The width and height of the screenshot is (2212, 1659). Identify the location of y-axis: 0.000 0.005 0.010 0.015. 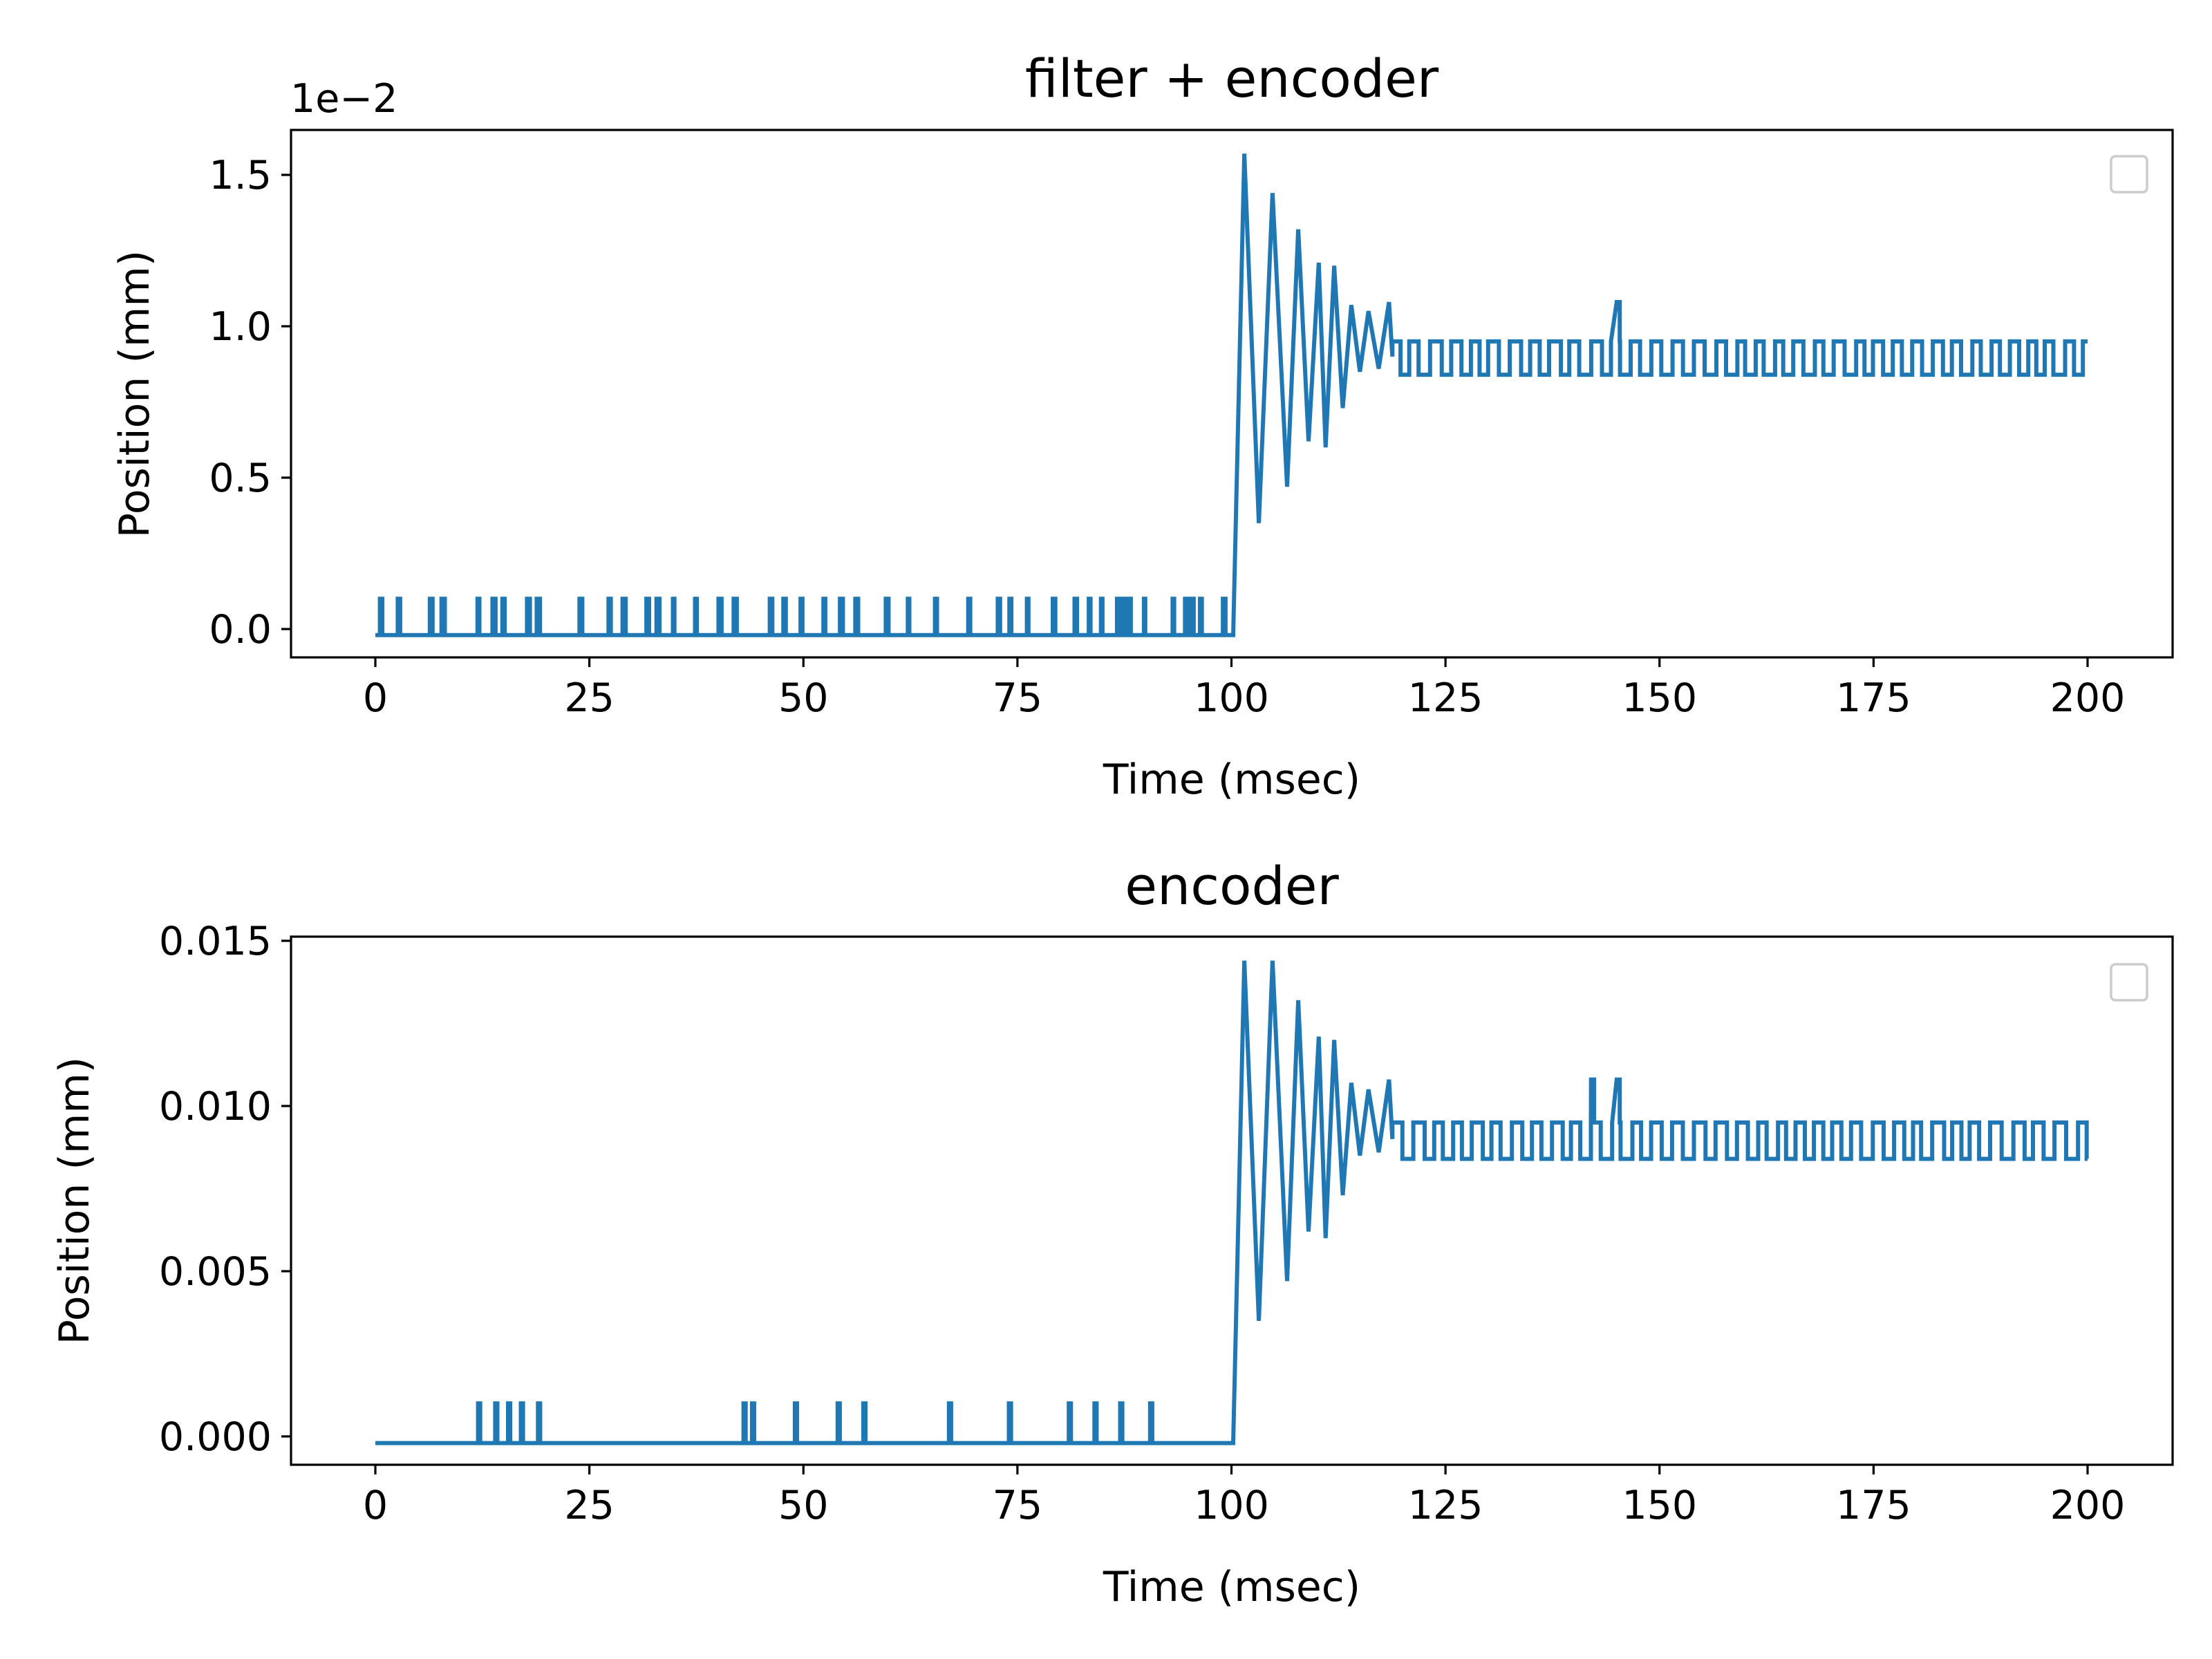
(225, 1189).